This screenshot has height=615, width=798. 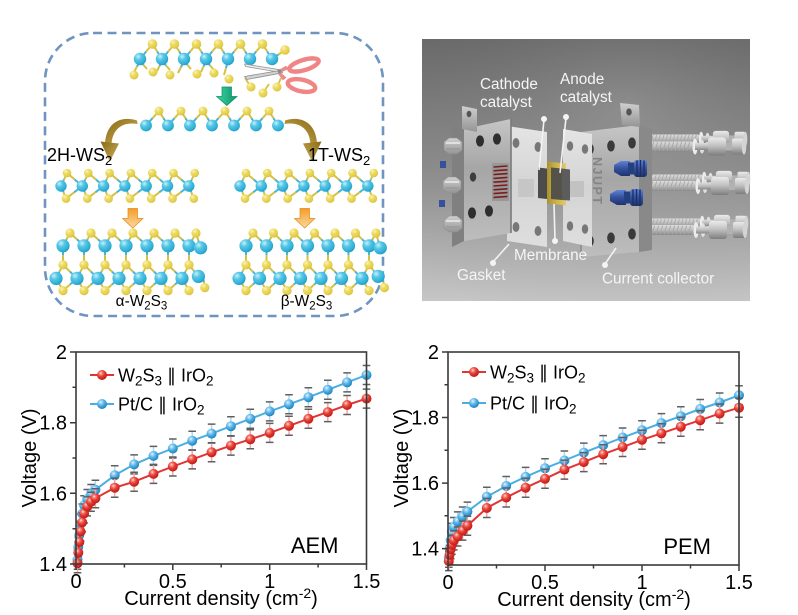 I want to click on svg-text: Anode, so click(x=582, y=79).